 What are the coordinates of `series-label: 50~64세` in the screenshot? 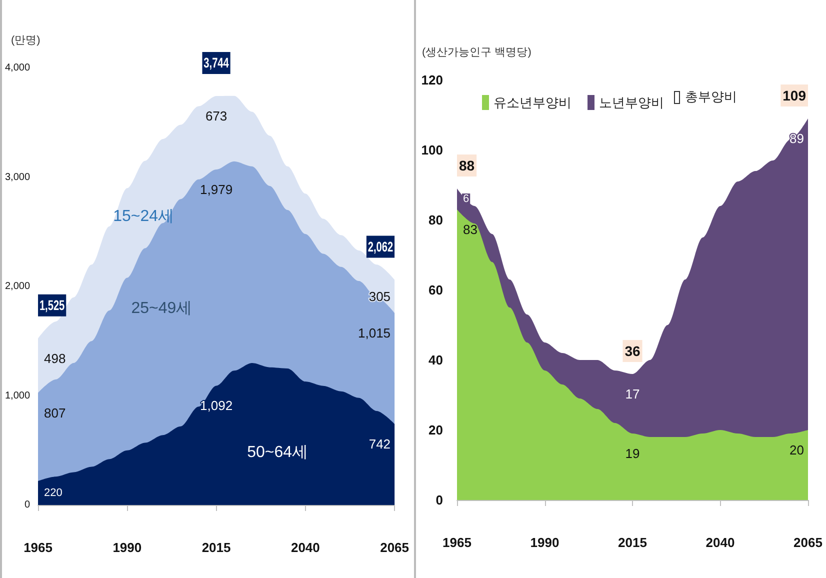 It's located at (277, 453).